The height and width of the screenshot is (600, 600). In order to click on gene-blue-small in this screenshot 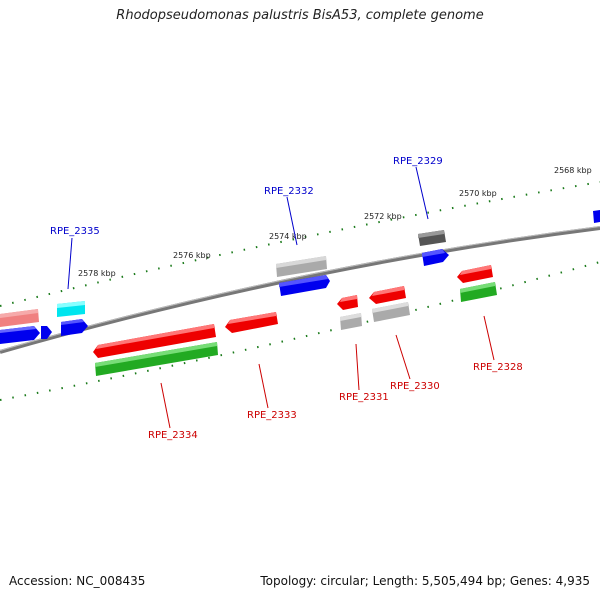, I will do `click(46, 332)`.